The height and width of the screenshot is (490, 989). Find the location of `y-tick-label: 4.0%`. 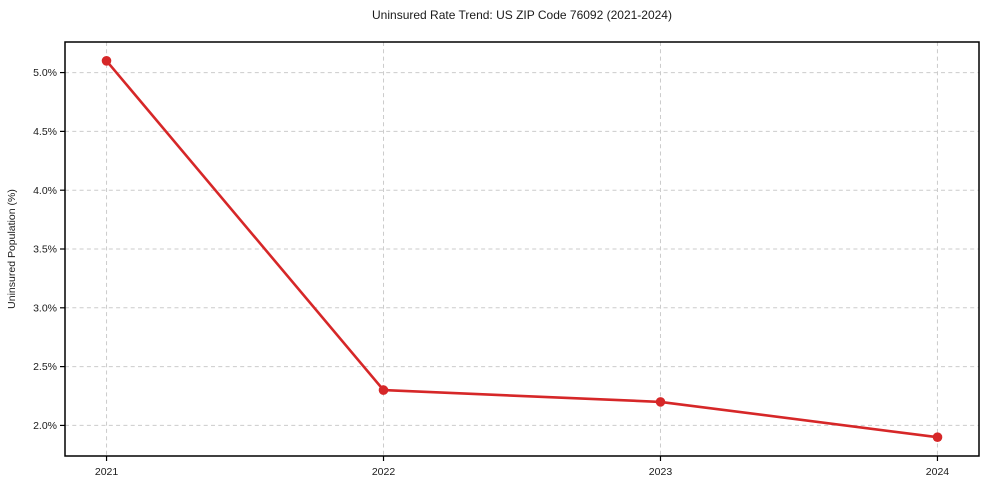

y-tick-label: 4.0% is located at coordinates (45, 191).